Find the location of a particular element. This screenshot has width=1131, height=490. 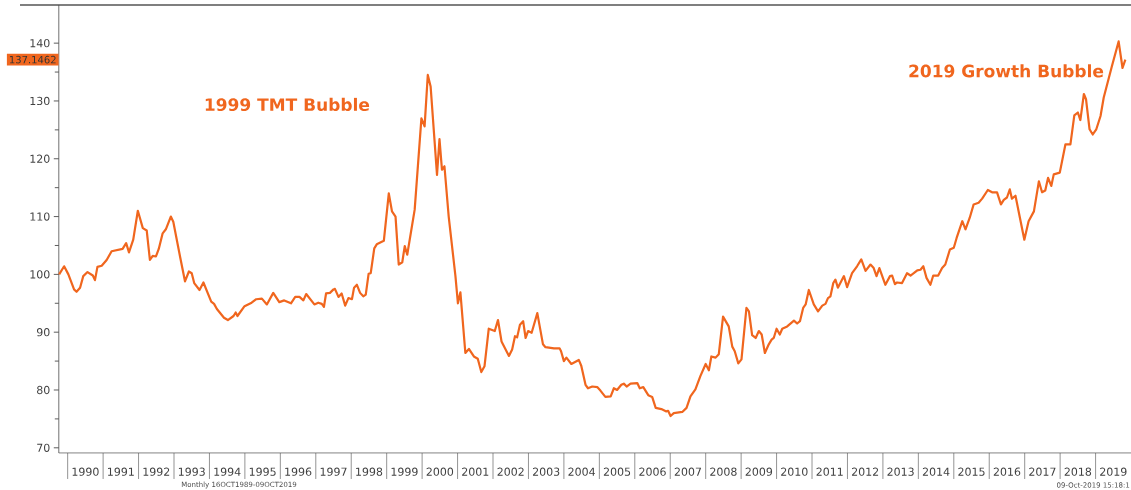

x-tick-label: 1993 is located at coordinates (191, 471).